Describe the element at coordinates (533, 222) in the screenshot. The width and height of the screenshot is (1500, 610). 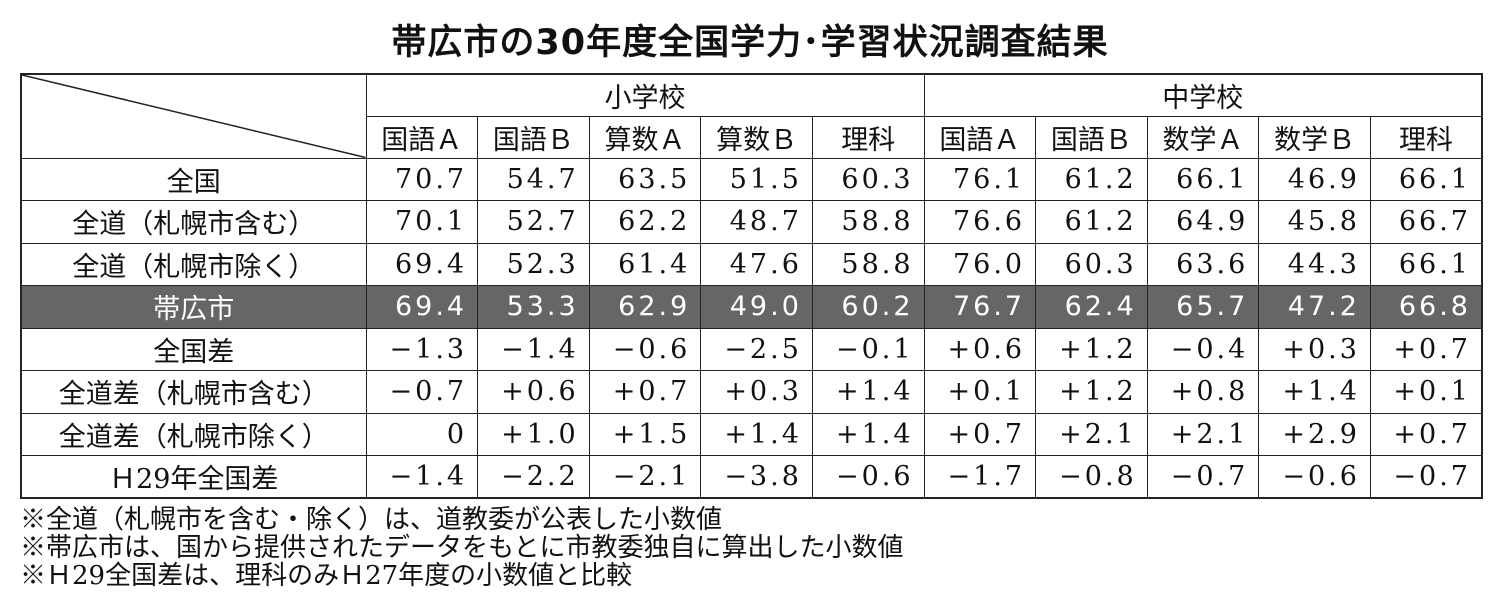
I see `cell-value: 52.7` at that location.